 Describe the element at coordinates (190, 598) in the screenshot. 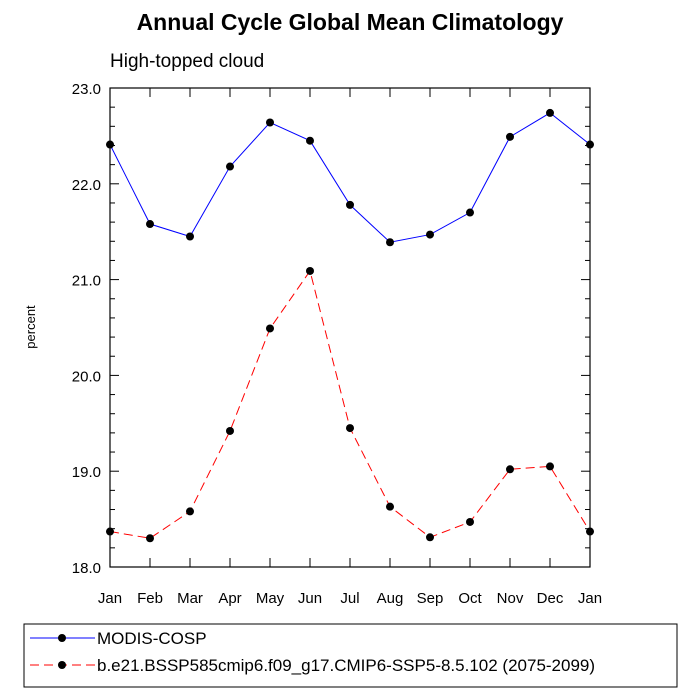

I see `x-tick-label: Mar` at that location.